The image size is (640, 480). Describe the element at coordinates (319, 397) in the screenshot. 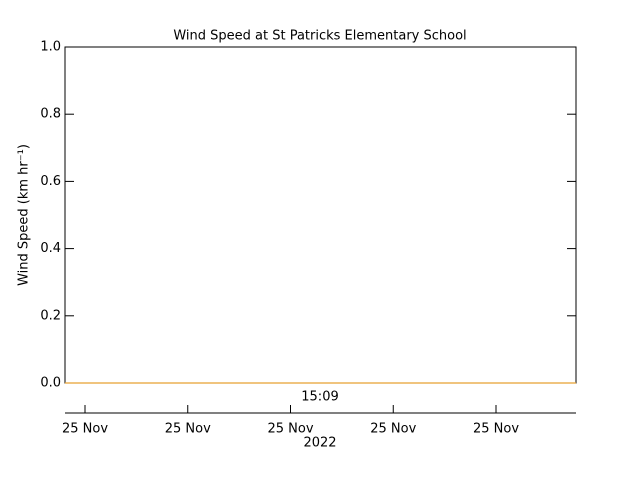

I see `x-time-label: 15:09` at that location.